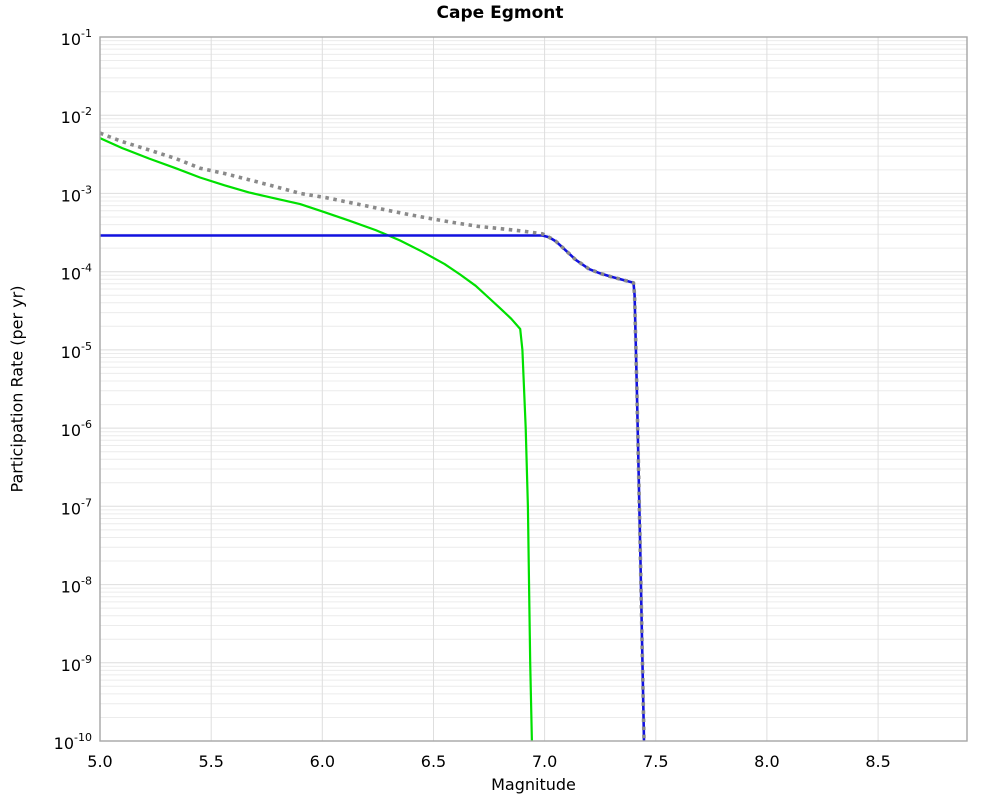 The image size is (1000, 800). Describe the element at coordinates (500, 13) in the screenshot. I see `chart-title: Cape Egmont` at that location.